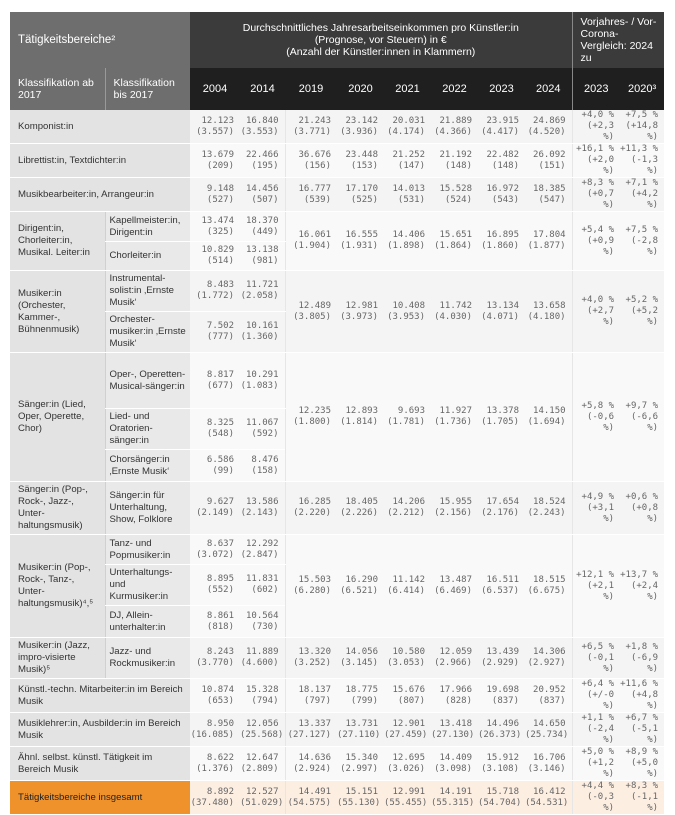 The height and width of the screenshot is (815, 675). What do you see at coordinates (406, 802) in the screenshot?
I see `count: (55.455)` at bounding box center [406, 802].